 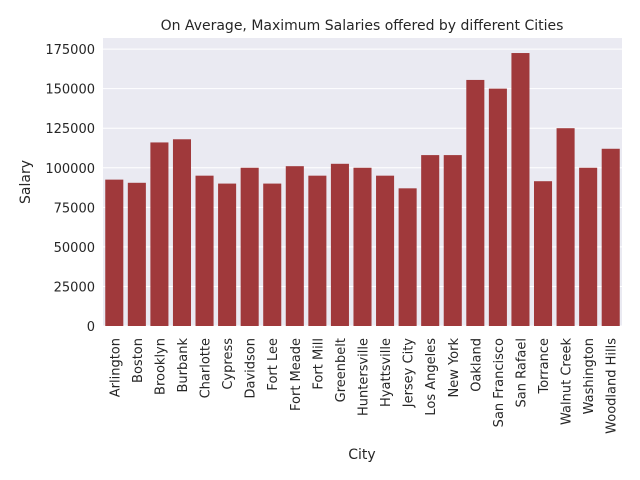 I want to click on x-axis-label: City, so click(x=361, y=455).